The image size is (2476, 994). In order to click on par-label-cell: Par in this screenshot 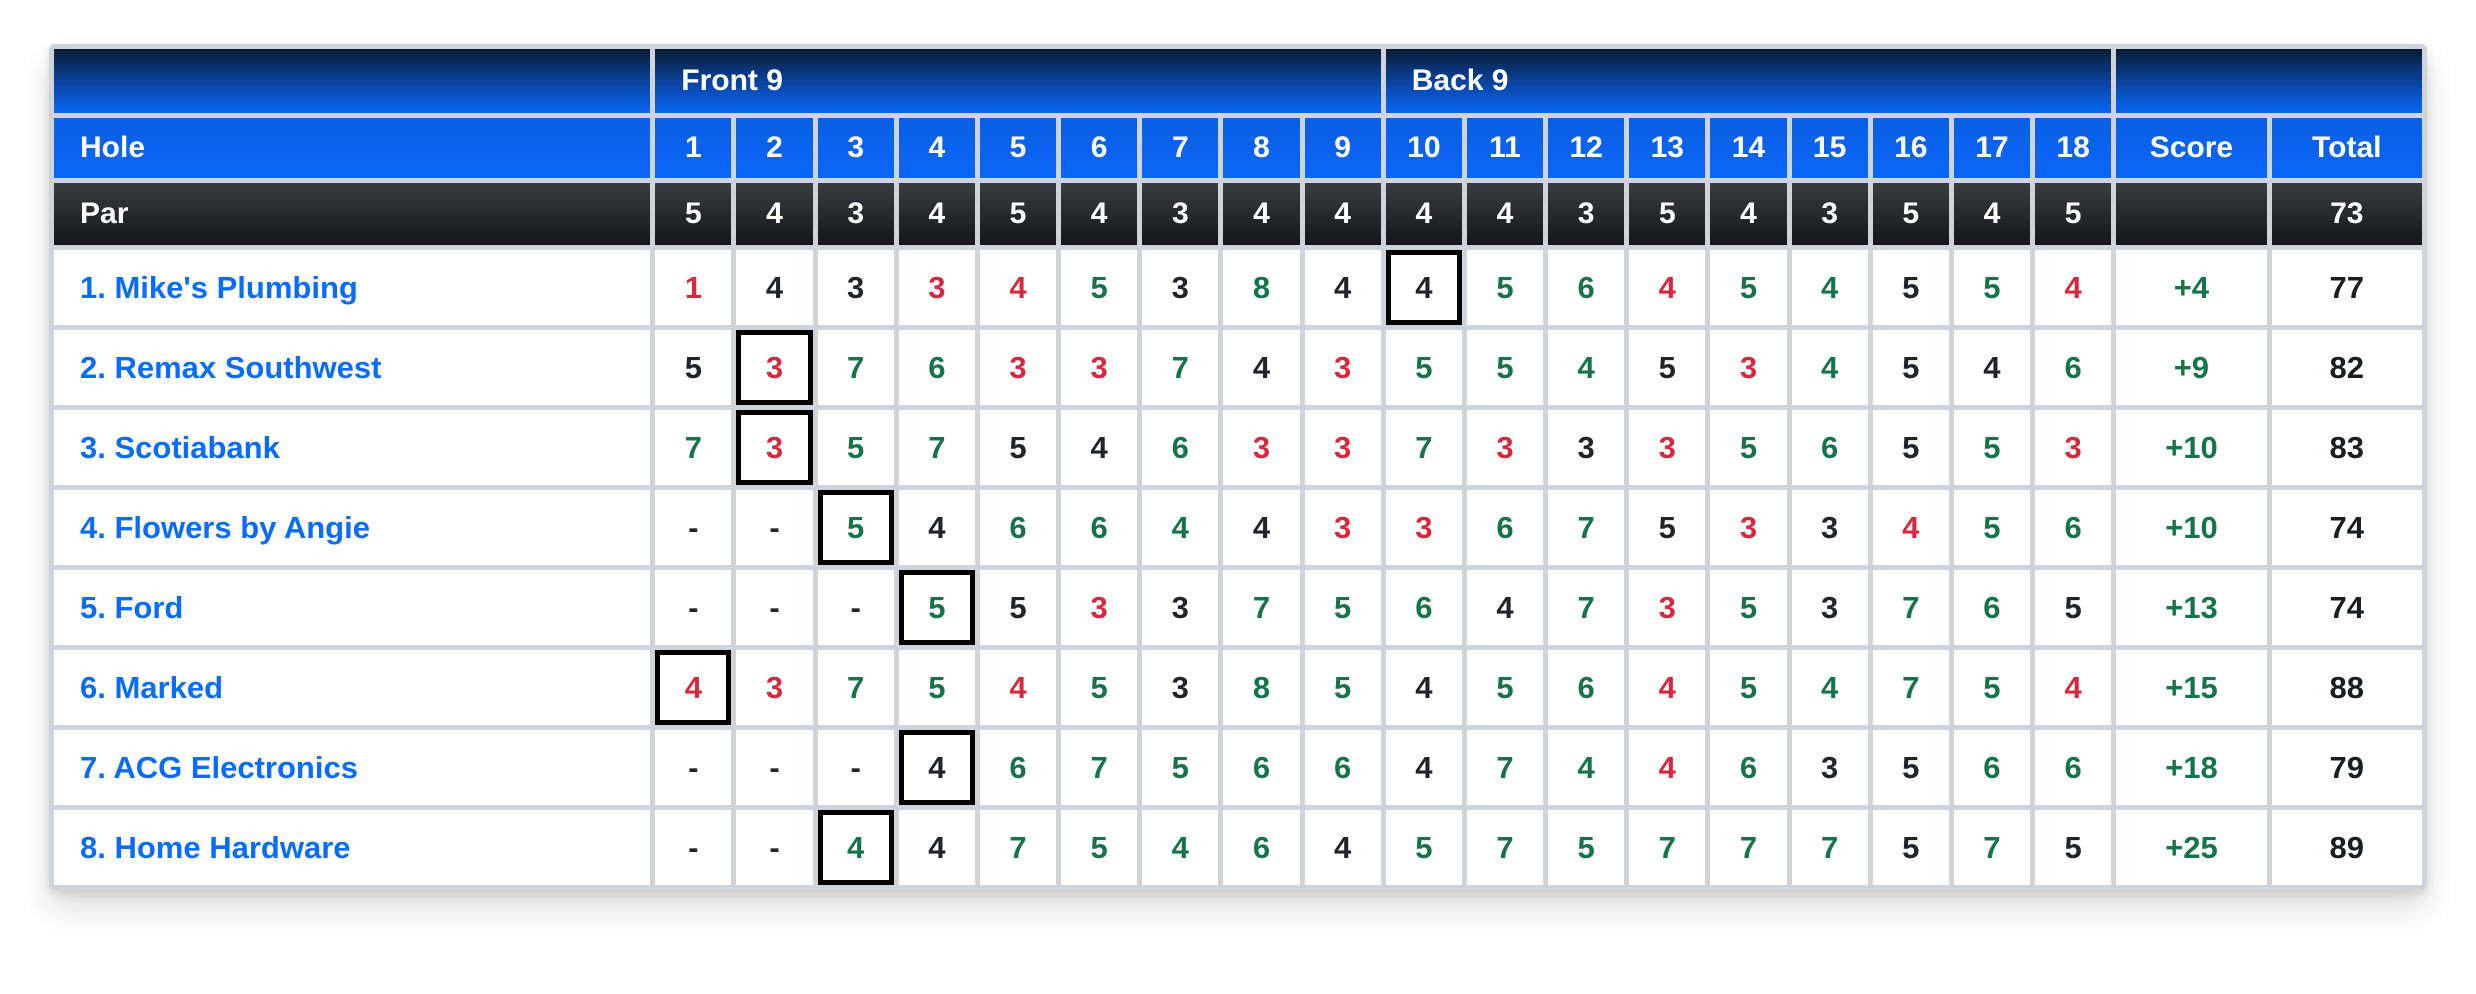, I will do `click(352, 214)`.